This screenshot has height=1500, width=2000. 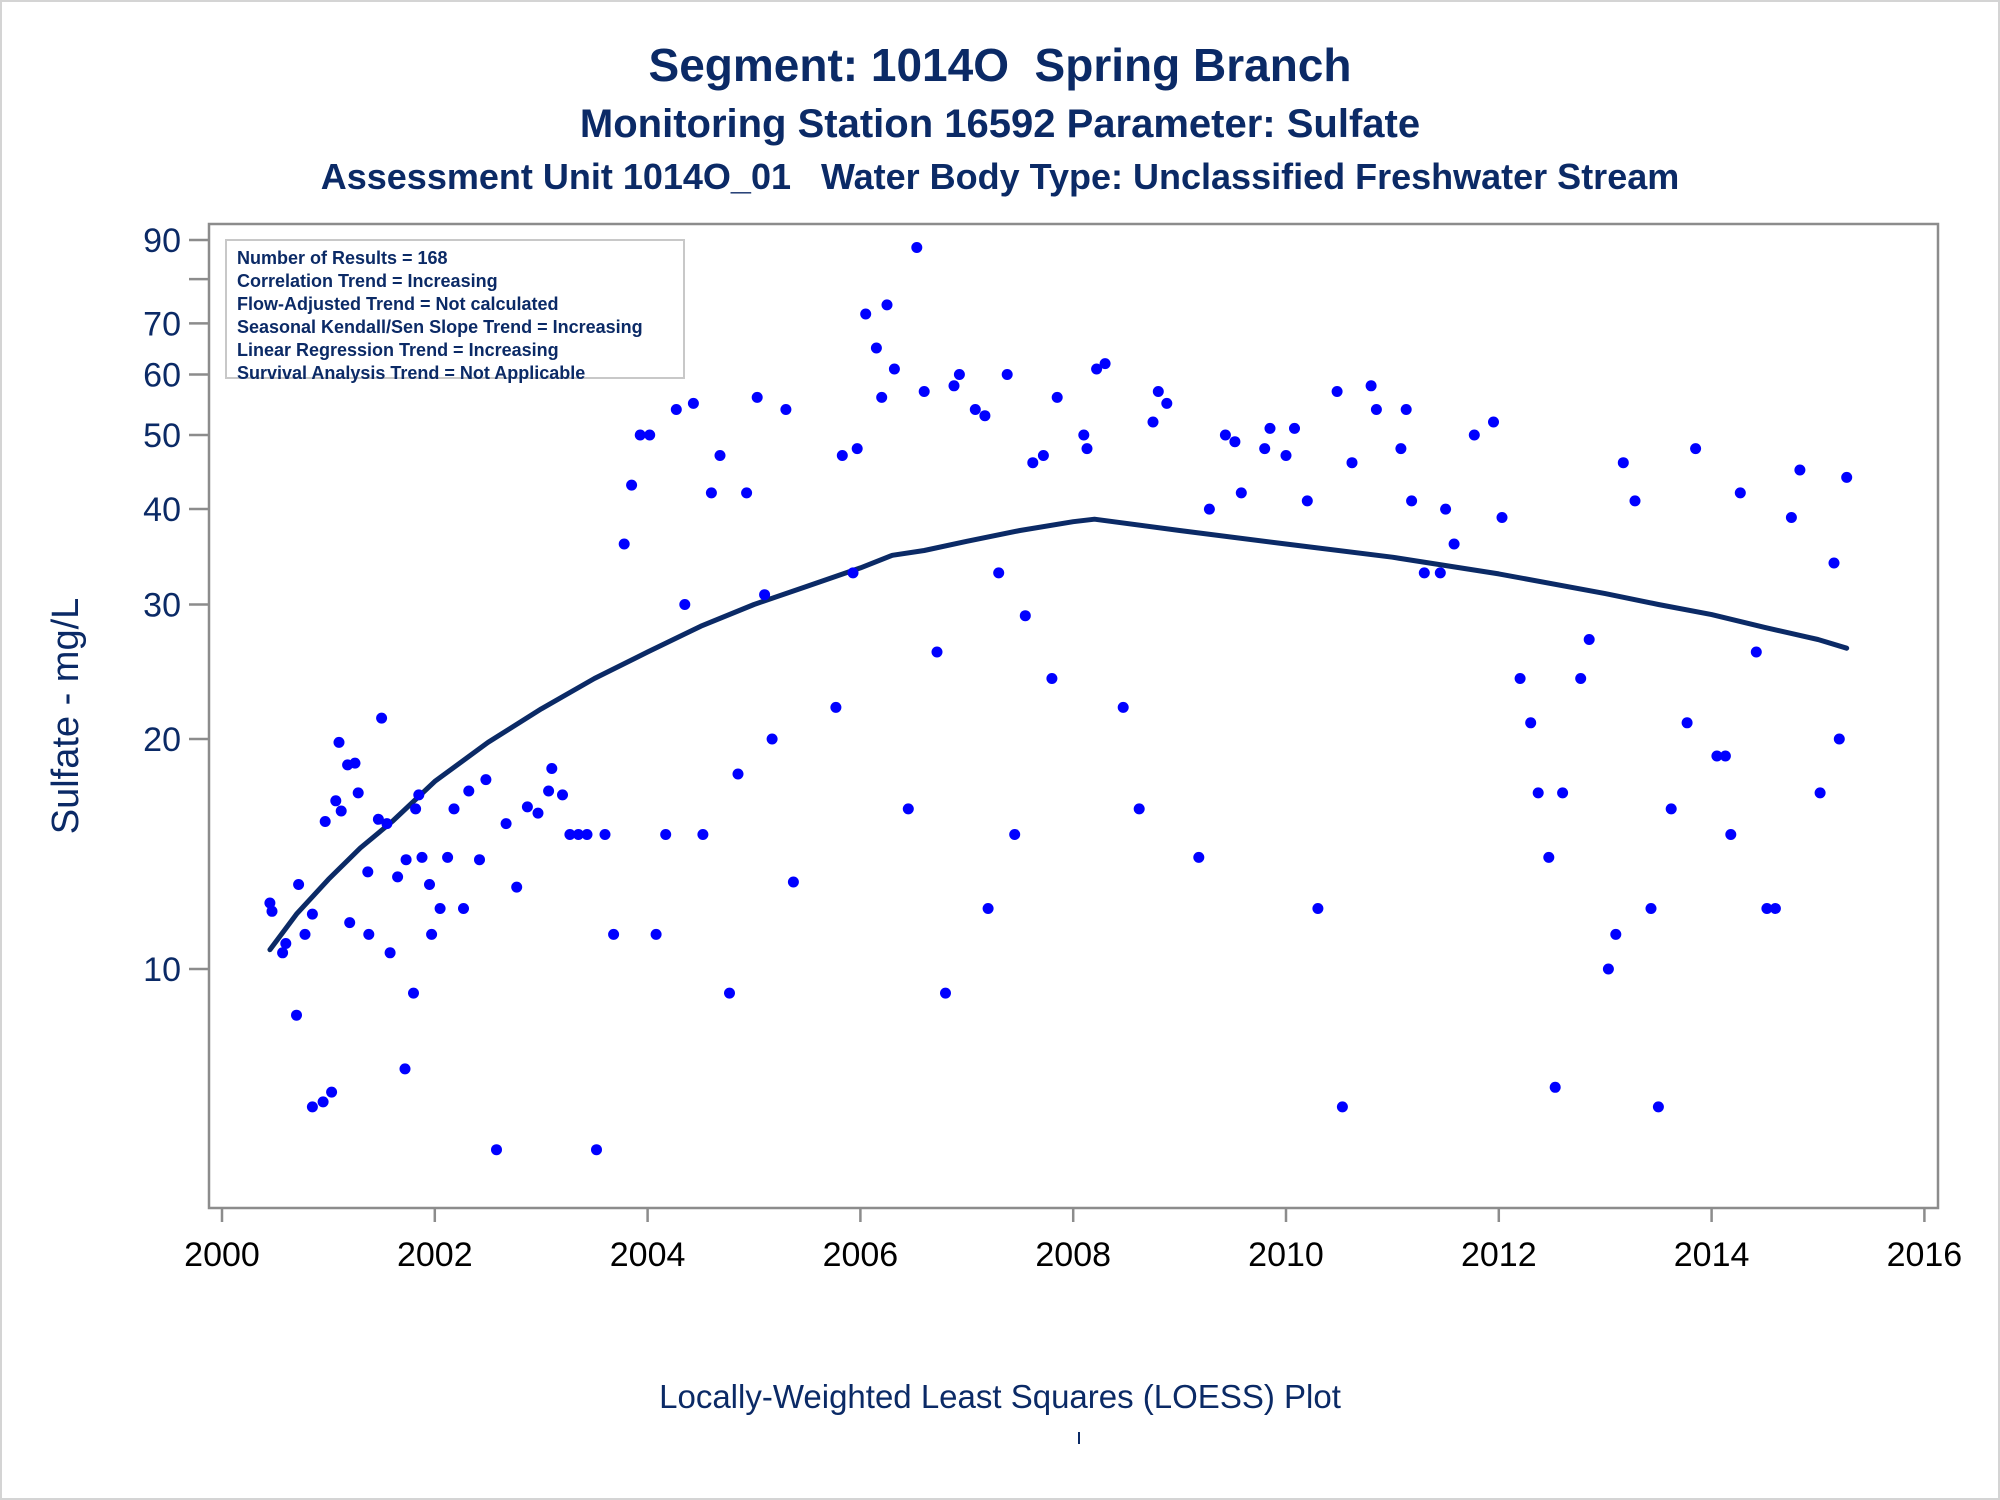 I want to click on y-tick-label: 70, so click(x=162, y=324).